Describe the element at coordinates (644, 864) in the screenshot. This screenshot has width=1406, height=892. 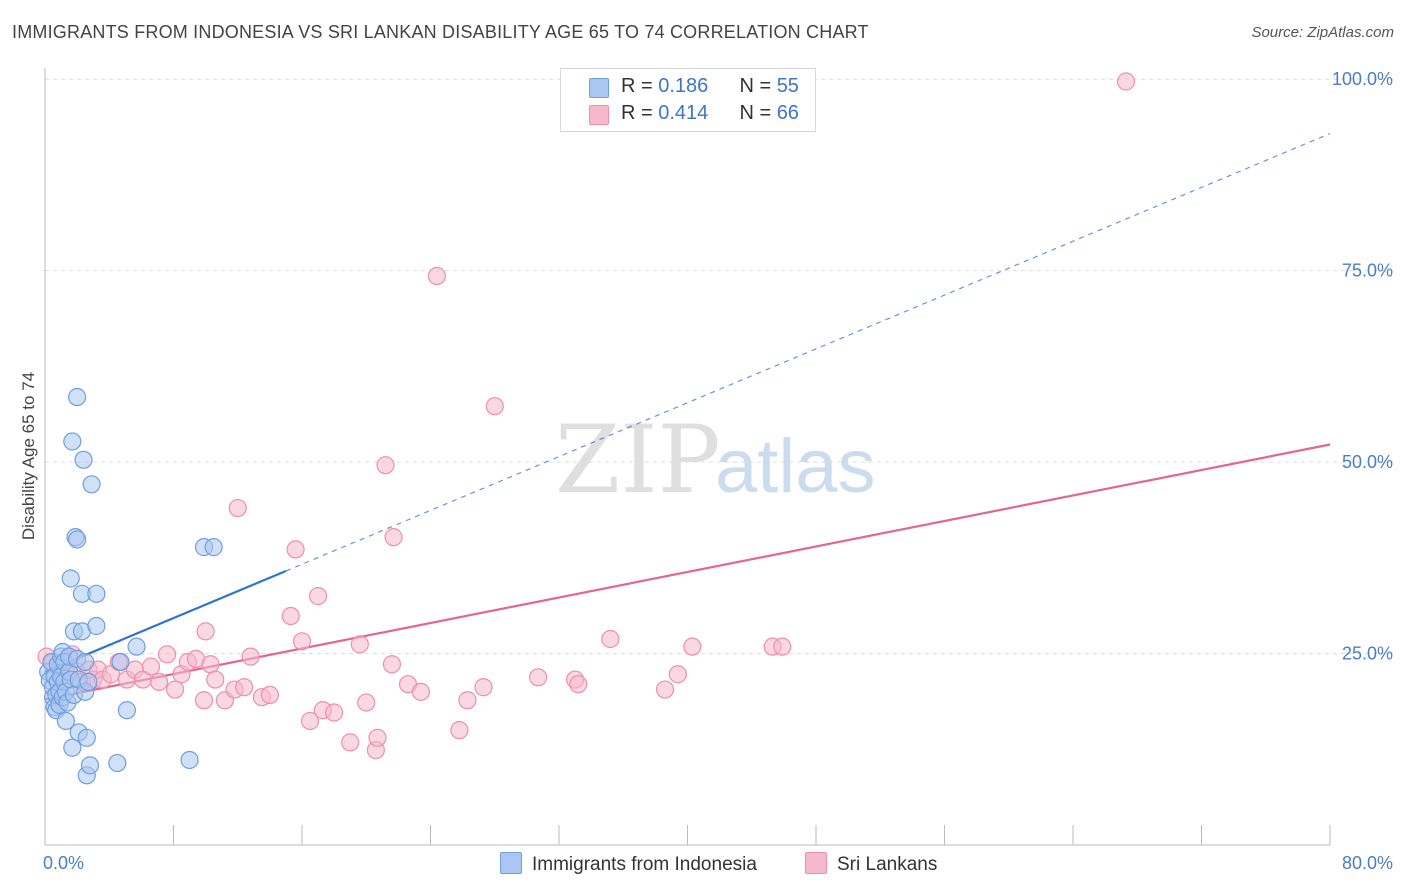
I see `legend-label-indonesia: Immigrants from Indonesia` at that location.